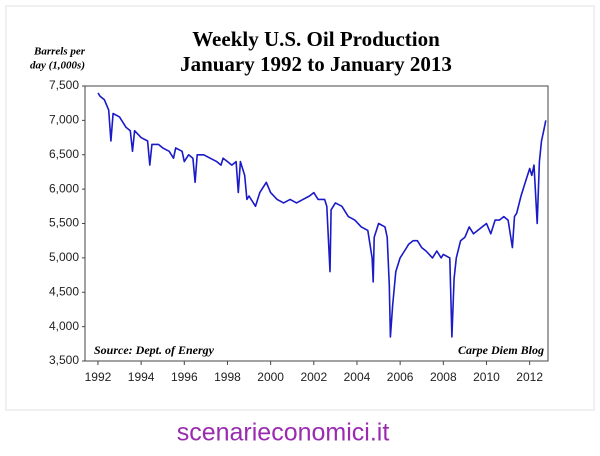 Image resolution: width=600 pixels, height=456 pixels. I want to click on chart-subtitle: January 1992 to January 2013, so click(316, 64).